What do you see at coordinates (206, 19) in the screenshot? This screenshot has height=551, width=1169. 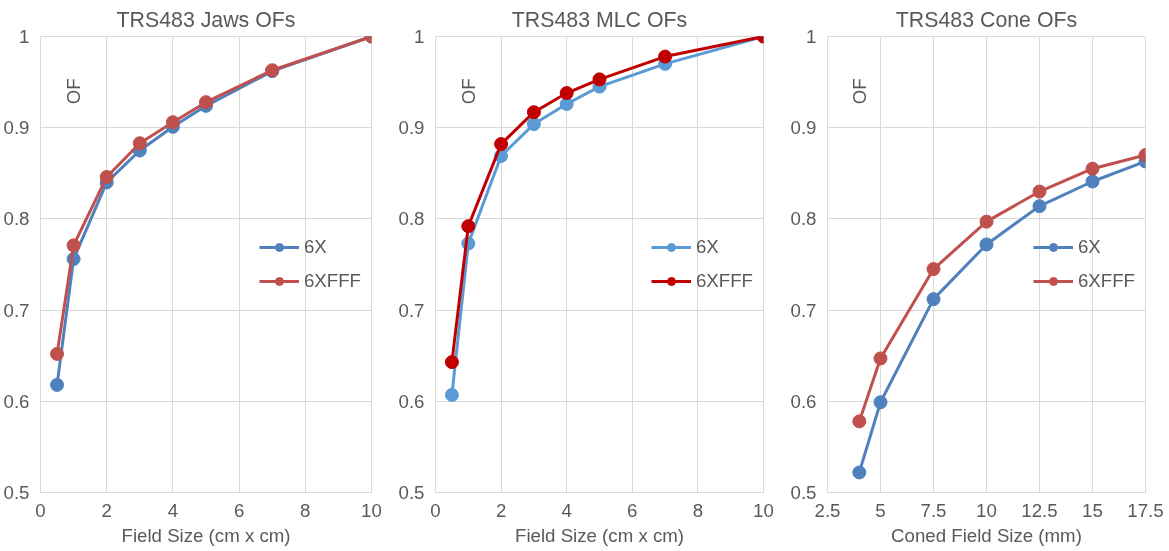 I see `chart-title: TRS483 Jaws OFs` at bounding box center [206, 19].